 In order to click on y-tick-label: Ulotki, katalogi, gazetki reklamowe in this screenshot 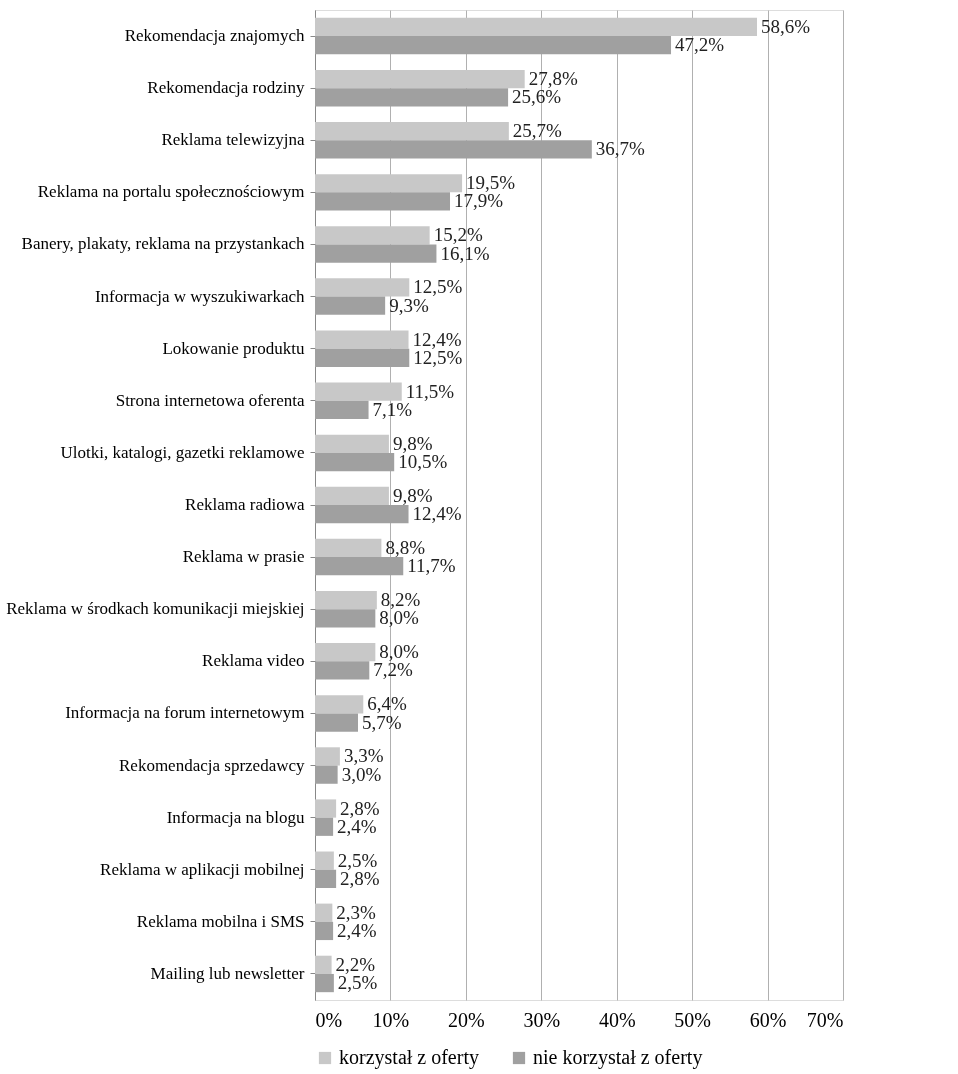, I will do `click(182, 452)`.